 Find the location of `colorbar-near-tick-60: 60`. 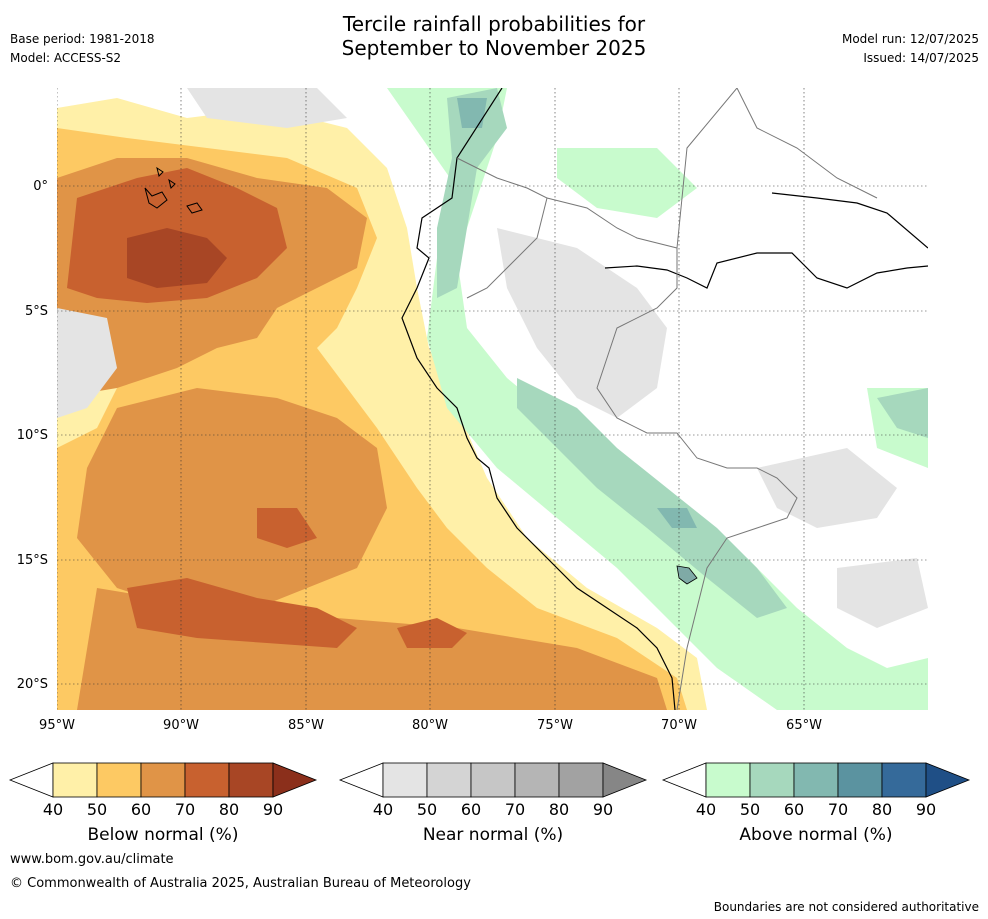

colorbar-near-tick-60: 60 is located at coordinates (471, 809).